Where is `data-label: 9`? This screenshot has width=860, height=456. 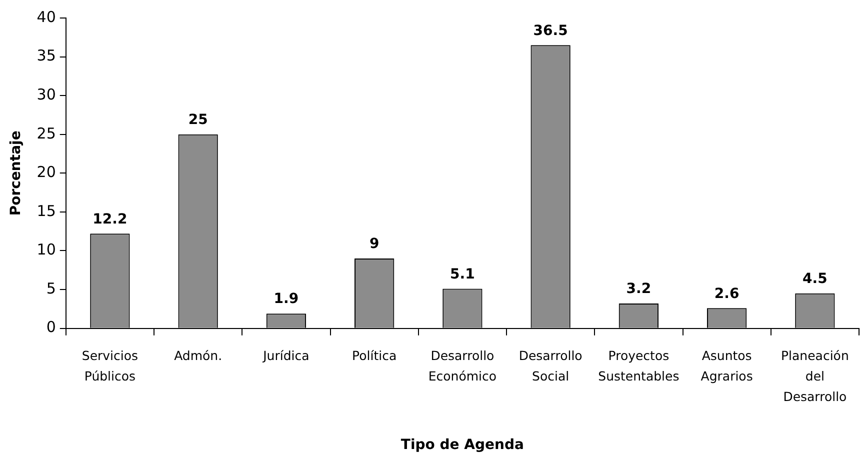 data-label: 9 is located at coordinates (374, 244).